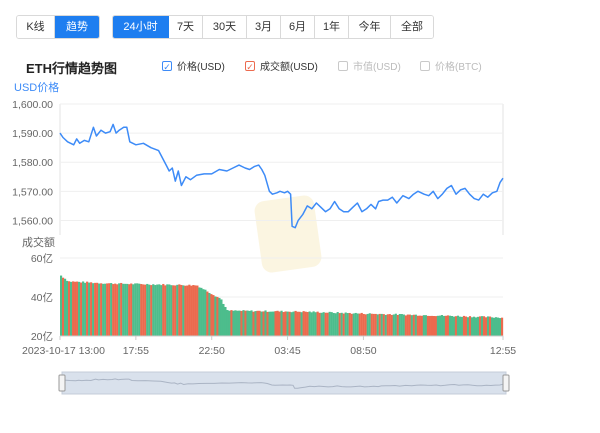 This screenshot has width=600, height=433. Describe the element at coordinates (42, 336) in the screenshot. I see `volume-tick-label: 20亿` at that location.